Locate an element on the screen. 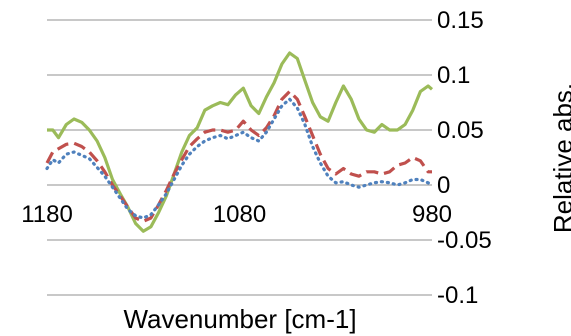  y-tick-label-3: 0 is located at coordinates (443, 185).